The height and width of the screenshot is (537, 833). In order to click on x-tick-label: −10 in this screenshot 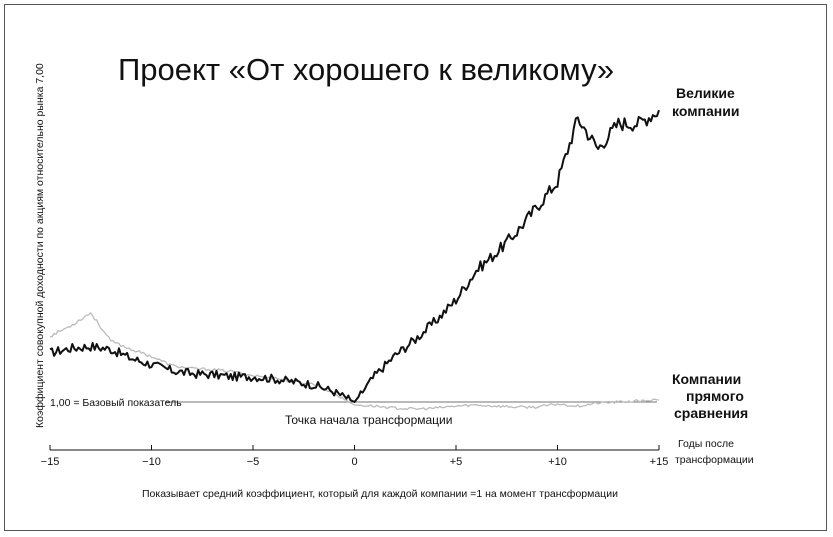, I will do `click(151, 462)`.